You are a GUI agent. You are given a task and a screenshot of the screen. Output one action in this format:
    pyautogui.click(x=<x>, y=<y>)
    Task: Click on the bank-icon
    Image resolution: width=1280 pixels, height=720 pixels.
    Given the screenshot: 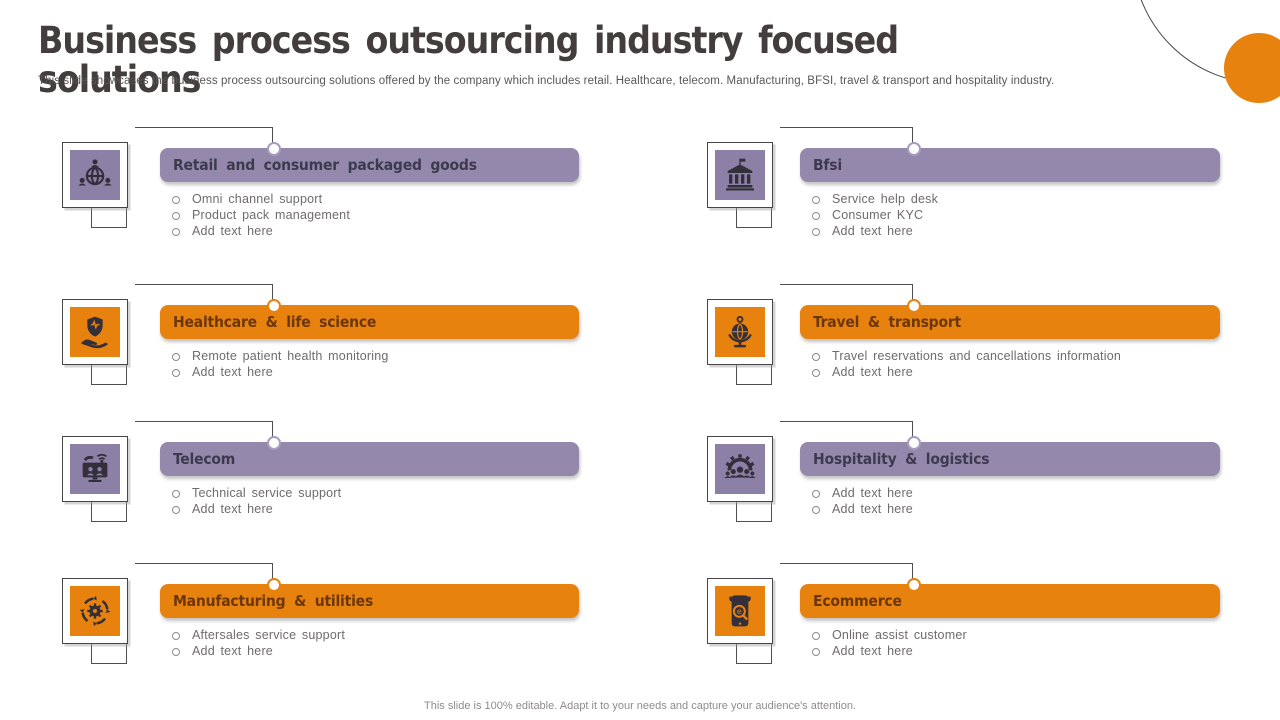 What is the action you would take?
    pyautogui.click(x=740, y=174)
    